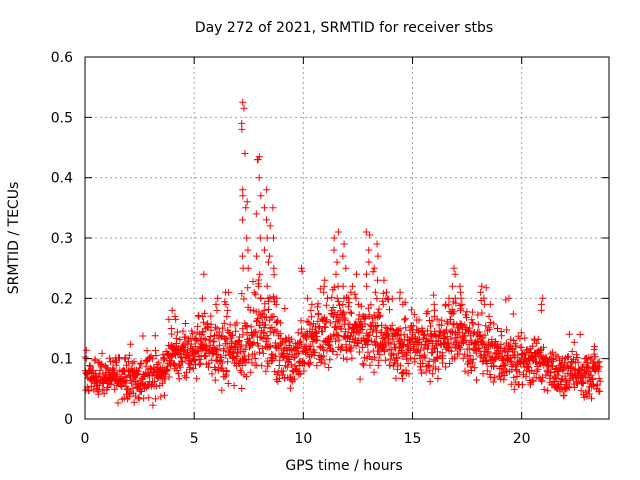 This screenshot has height=480, width=640. Describe the element at coordinates (343, 466) in the screenshot. I see `x-axis-label: GPS time / hours` at that location.